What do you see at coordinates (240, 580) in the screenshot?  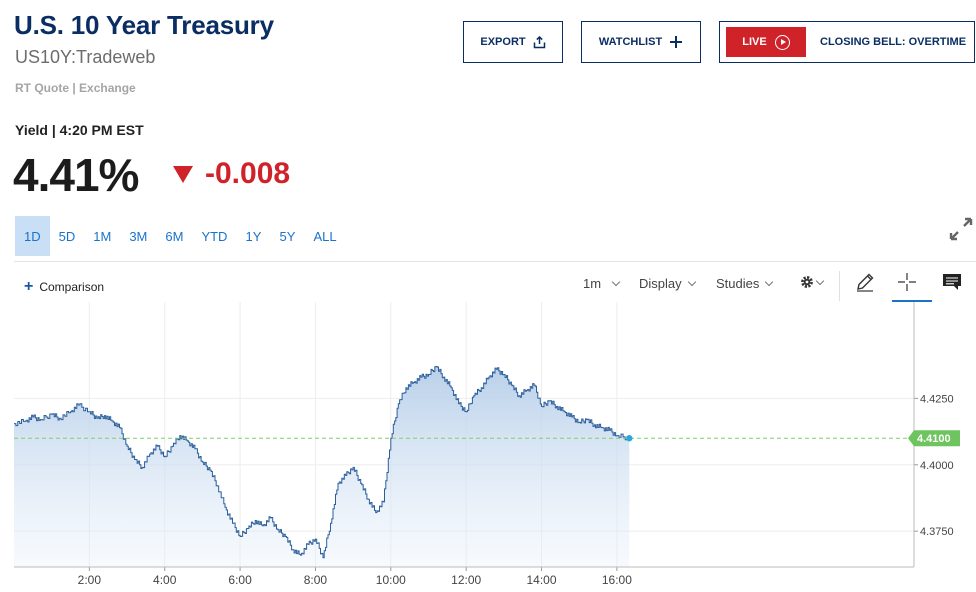 I see `x-tick-label: 6:00` at bounding box center [240, 580].